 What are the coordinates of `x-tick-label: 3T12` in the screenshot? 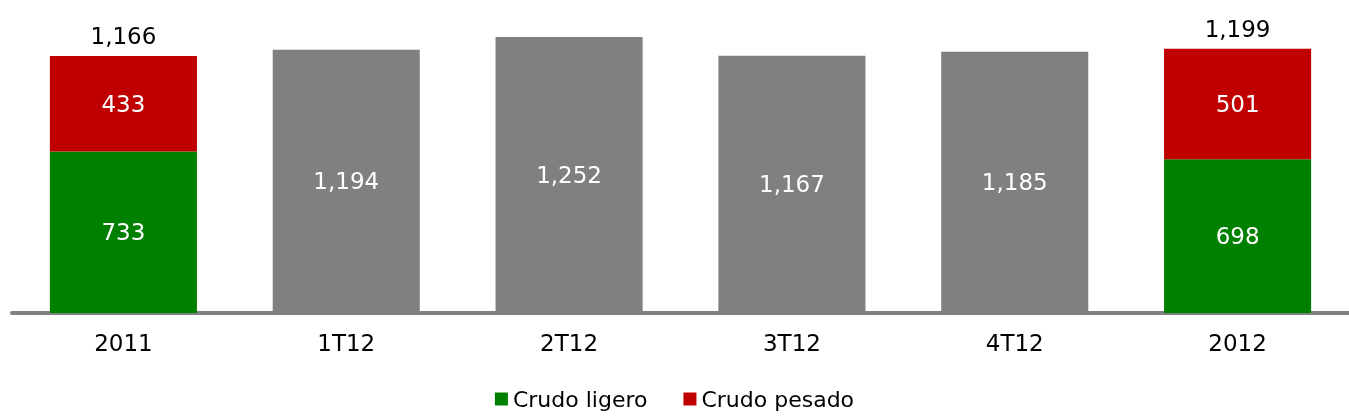 It's located at (791, 342).